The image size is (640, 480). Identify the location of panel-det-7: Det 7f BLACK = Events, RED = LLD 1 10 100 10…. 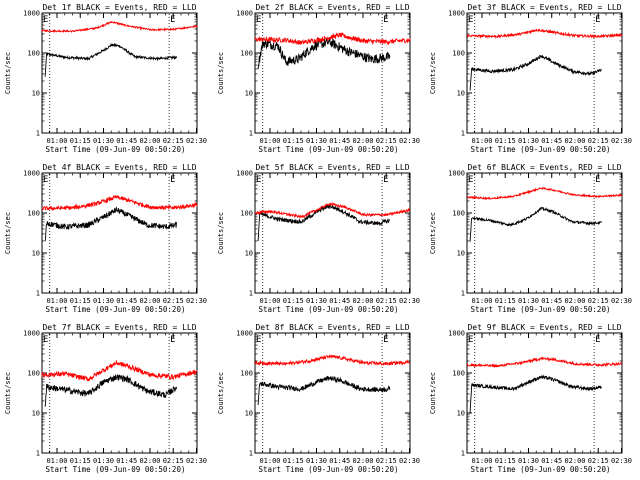
(105, 398).